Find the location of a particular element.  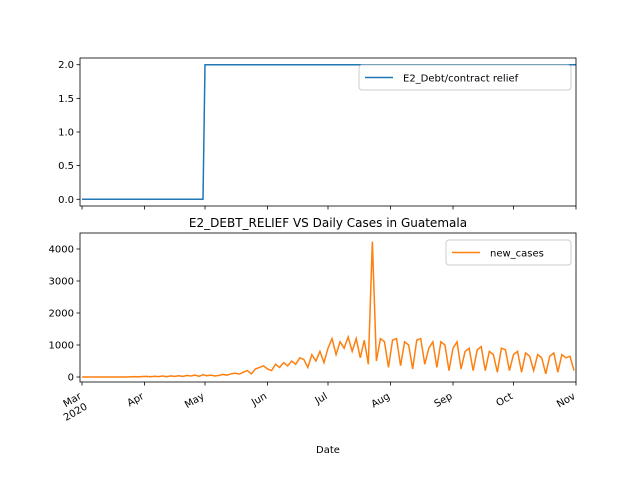

y-tick-label: 1.5 is located at coordinates (66, 99).